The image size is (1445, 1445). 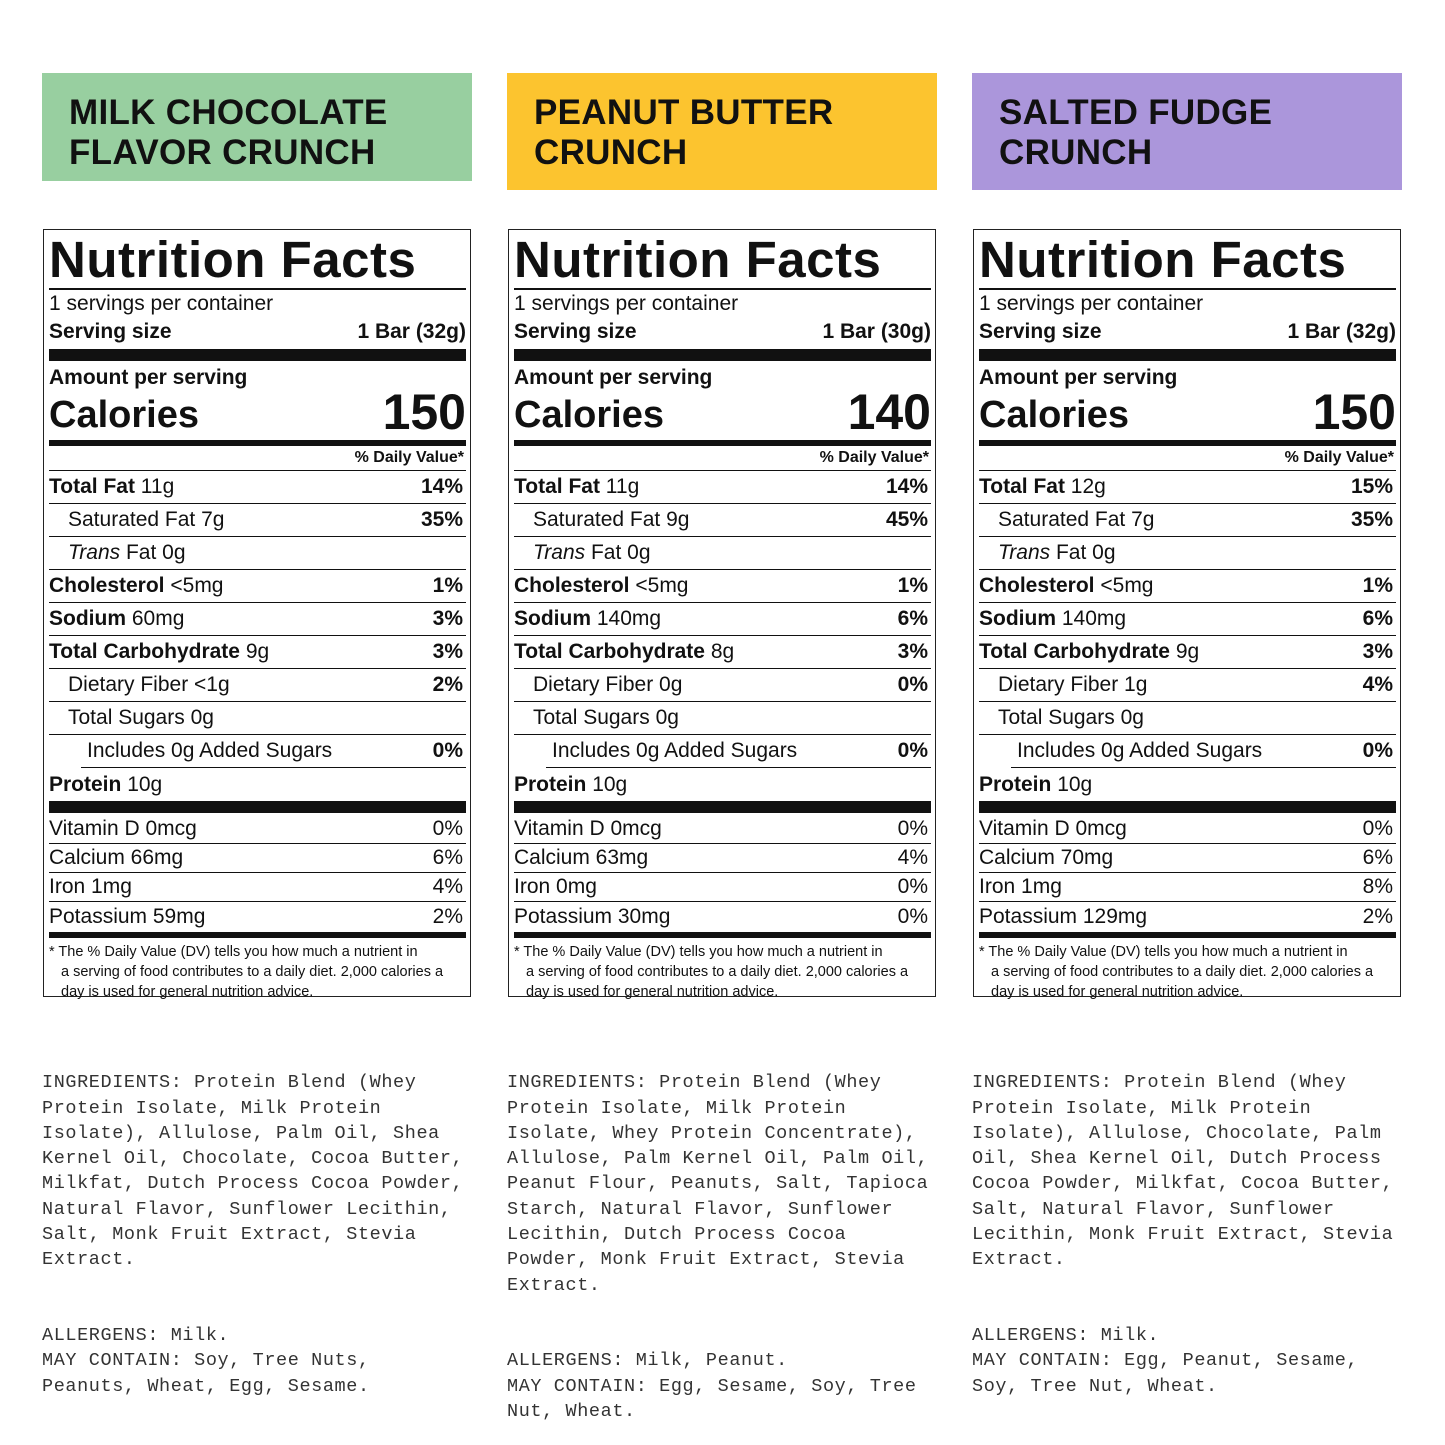 What do you see at coordinates (1136, 132) in the screenshot?
I see `flavor-name: SALTED FUDGE CRUNCH` at bounding box center [1136, 132].